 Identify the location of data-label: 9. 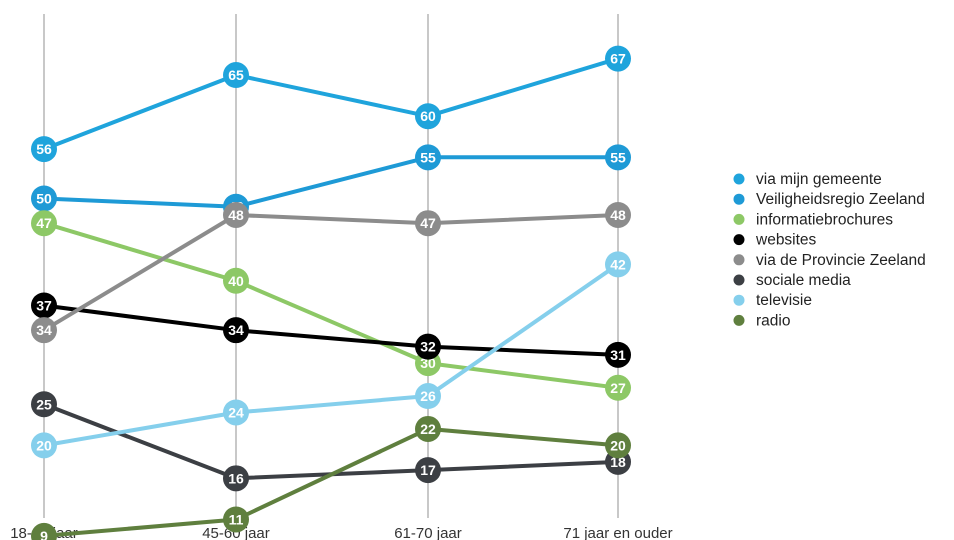
(44, 534).